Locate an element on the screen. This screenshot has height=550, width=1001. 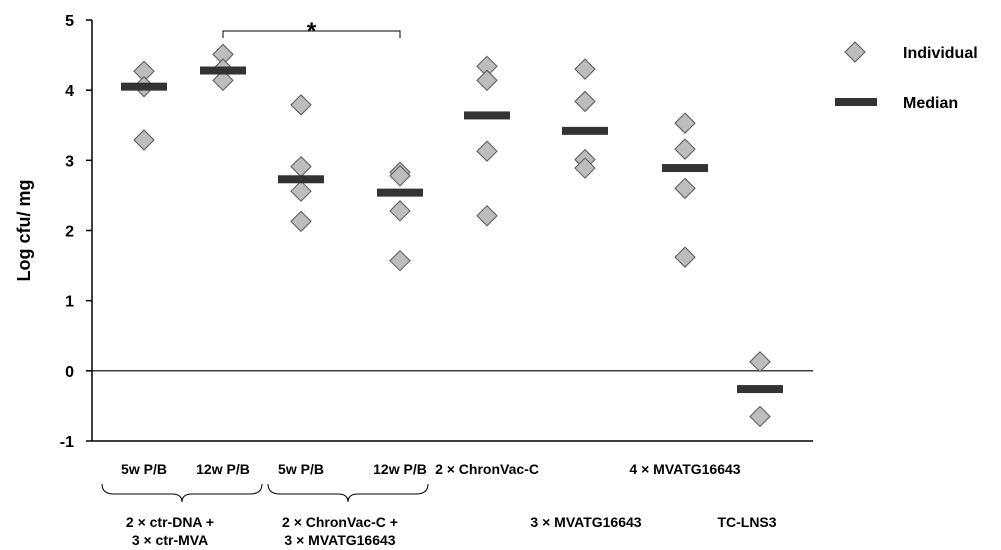
y-tick-label: 1 is located at coordinates (69, 302).